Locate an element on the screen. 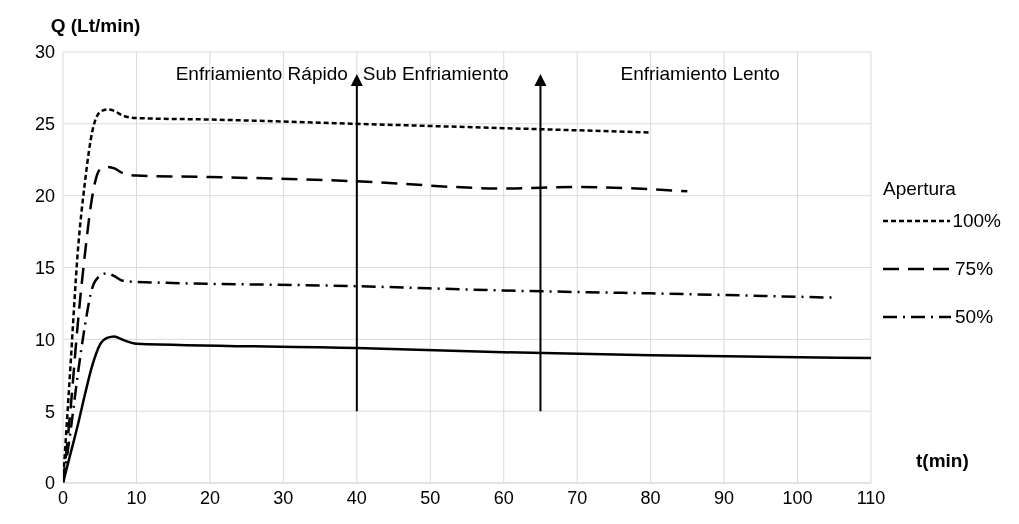 Image resolution: width=1019 pixels, height=524 pixels. x-tick-label: 60 is located at coordinates (503, 497).